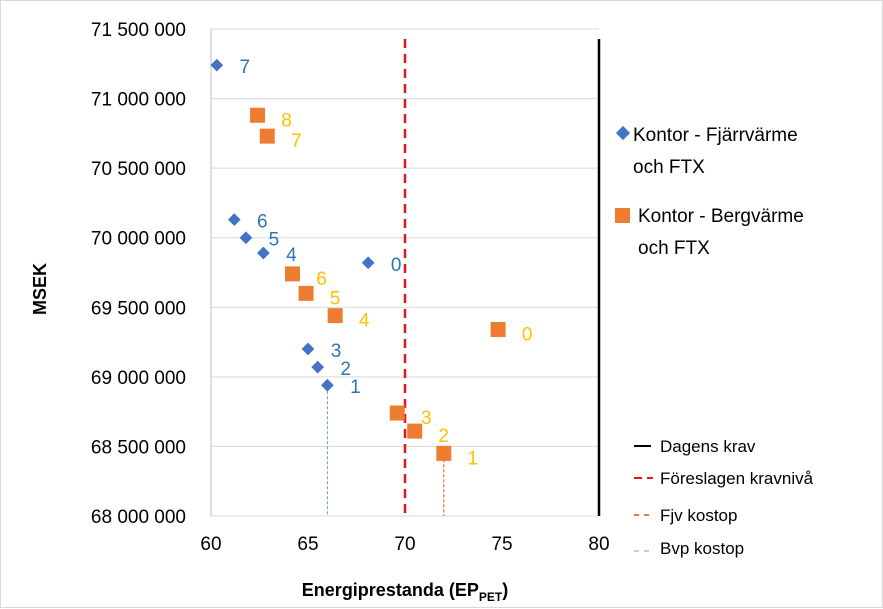 This screenshot has width=883, height=609. What do you see at coordinates (307, 544) in the screenshot?
I see `x-tick-label: 65` at bounding box center [307, 544].